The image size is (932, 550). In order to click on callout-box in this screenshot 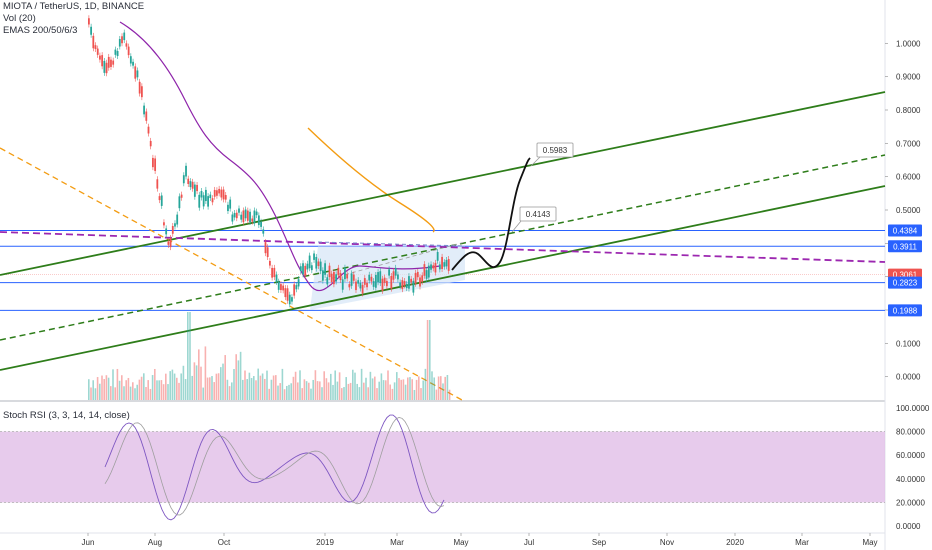, I will do `click(555, 150)`.